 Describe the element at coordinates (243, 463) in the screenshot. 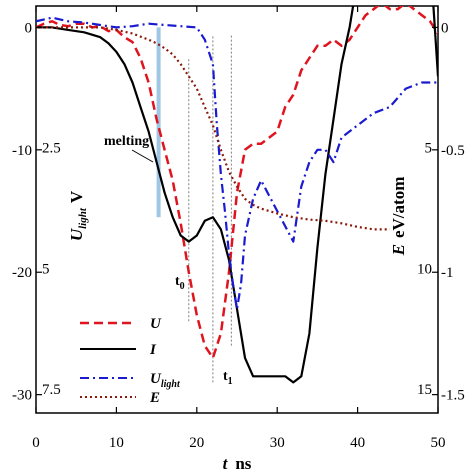

I see `x-axis-title-unit: ns` at that location.